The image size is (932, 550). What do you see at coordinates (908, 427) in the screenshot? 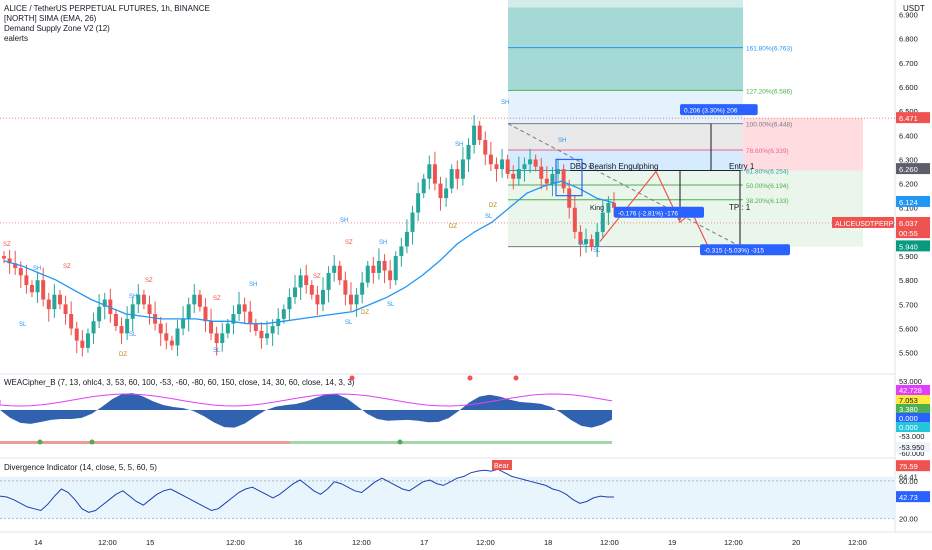
I see `wave-badge: 0.000` at bounding box center [908, 427].